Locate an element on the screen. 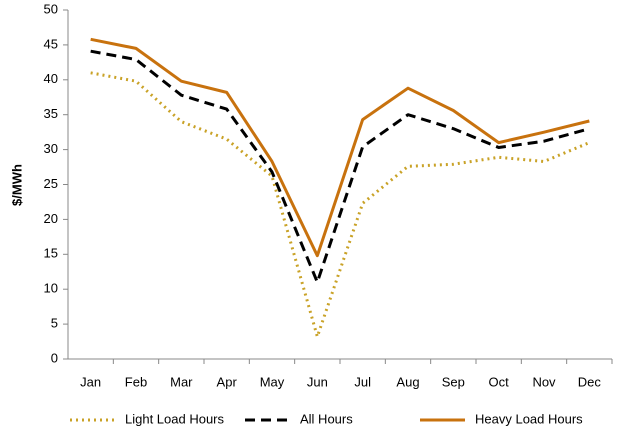 This screenshot has height=438, width=626. y-tick-label: 5 is located at coordinates (54, 323).